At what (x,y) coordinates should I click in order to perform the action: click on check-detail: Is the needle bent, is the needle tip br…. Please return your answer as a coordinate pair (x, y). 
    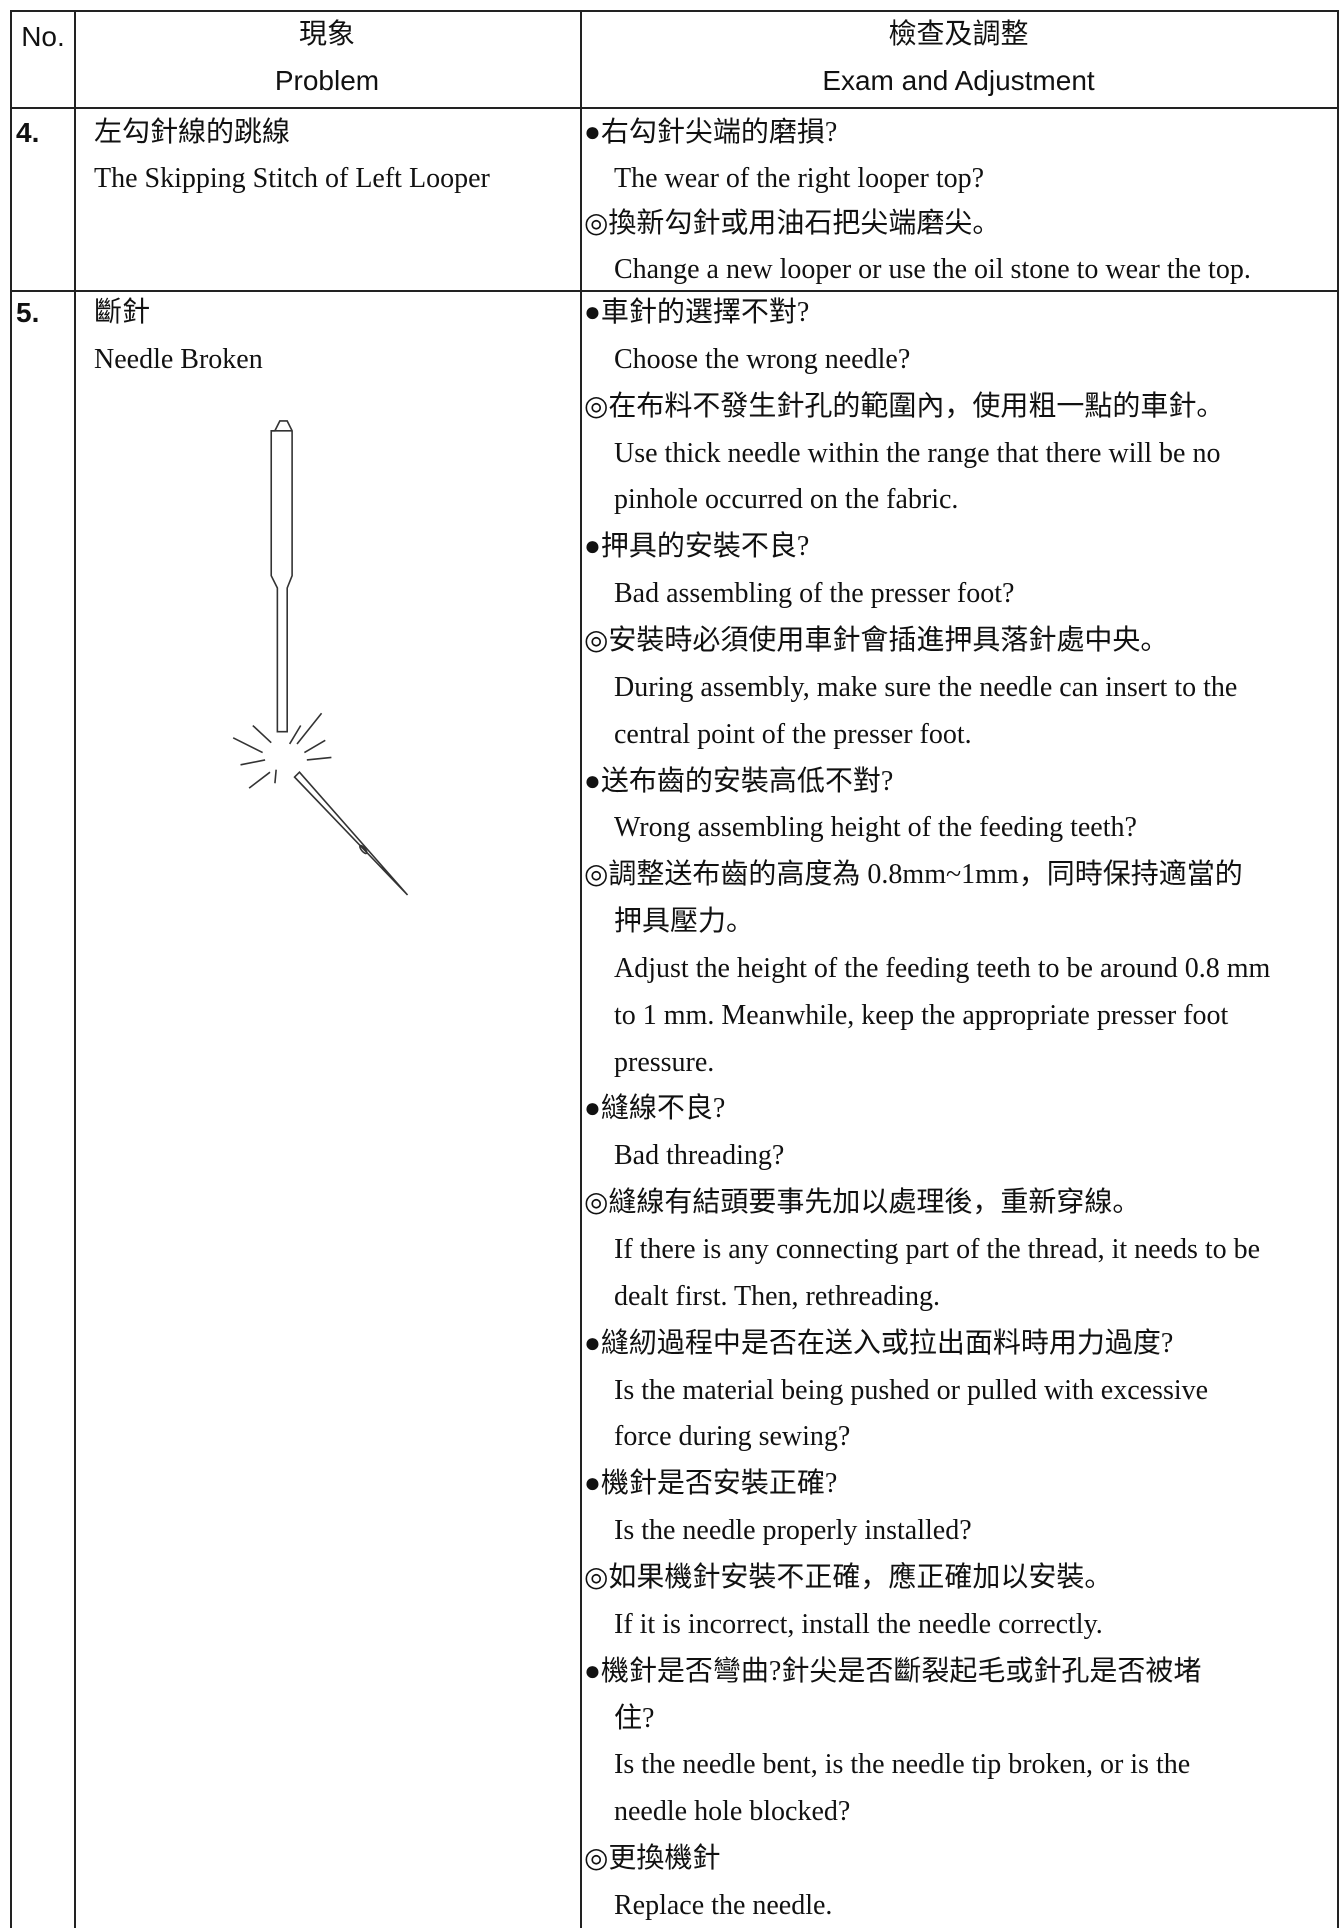
    Looking at the image, I should click on (902, 1765).